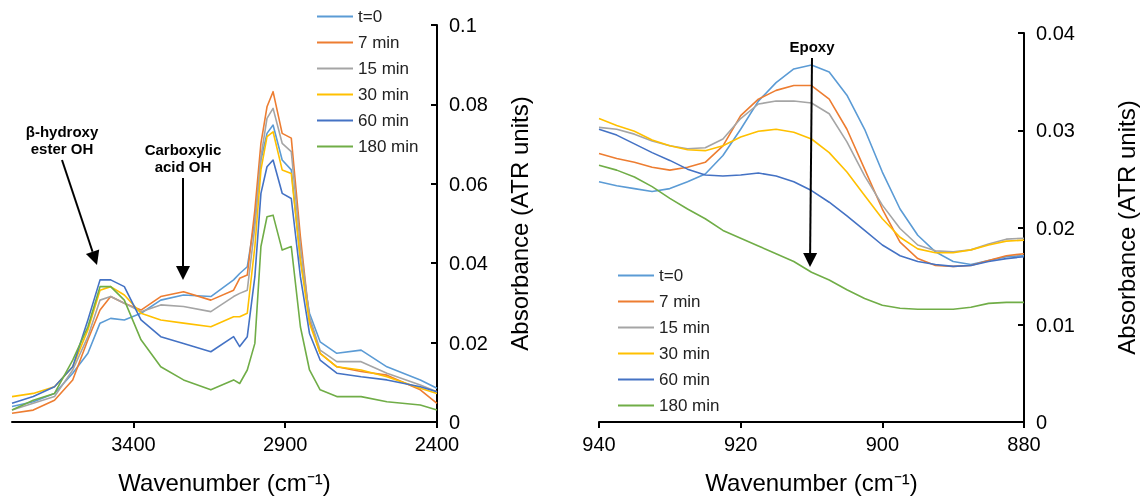  What do you see at coordinates (882, 444) in the screenshot?
I see `x-tick-label: 900` at bounding box center [882, 444].